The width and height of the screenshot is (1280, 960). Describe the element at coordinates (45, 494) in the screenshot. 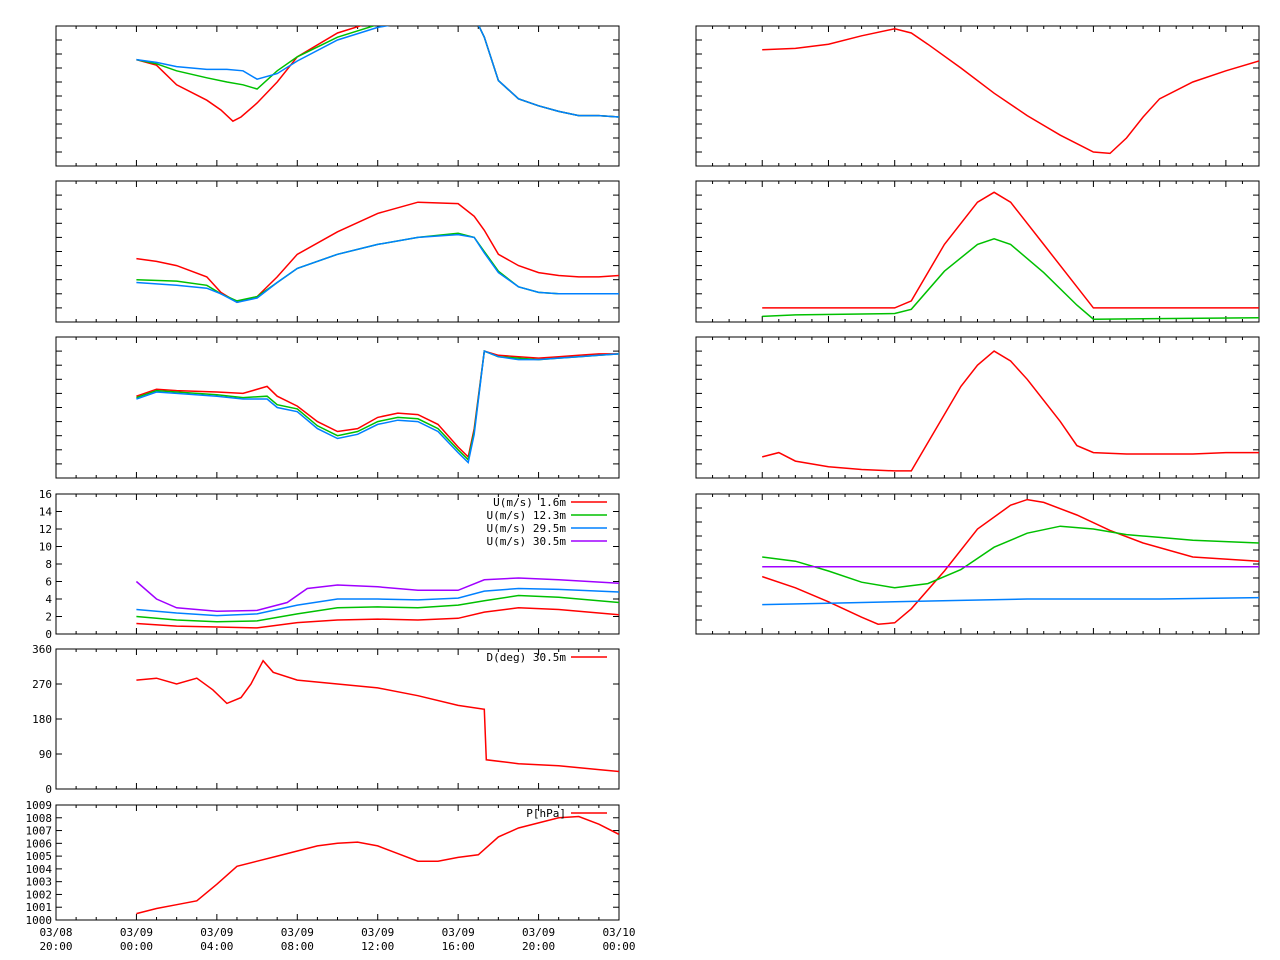

I see `y-tick-label: 16` at that location.